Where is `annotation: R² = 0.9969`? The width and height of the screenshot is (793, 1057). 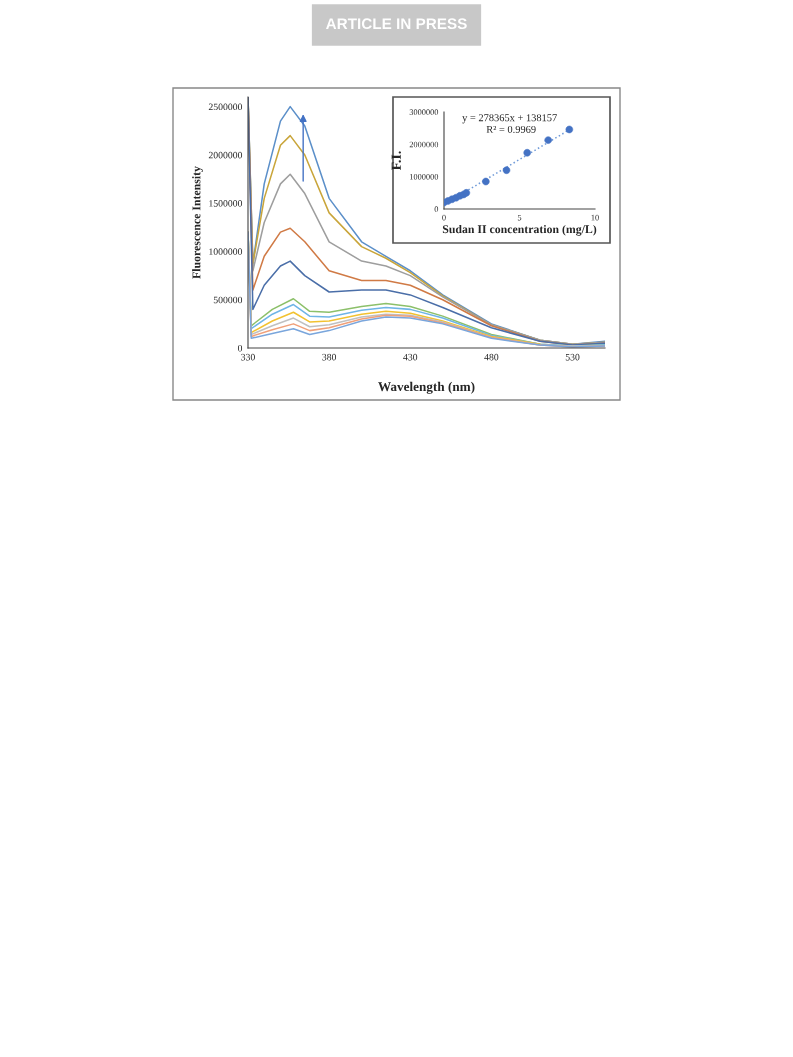
annotation: R² = 0.9969 is located at coordinates (511, 129).